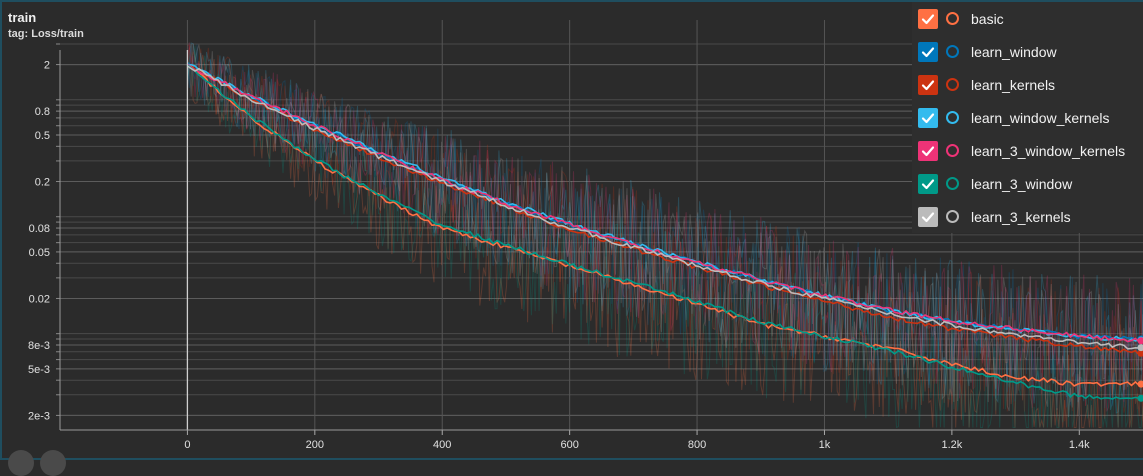  I want to click on legend-item-learn_3_window: learn_3_window, so click(1027, 183).